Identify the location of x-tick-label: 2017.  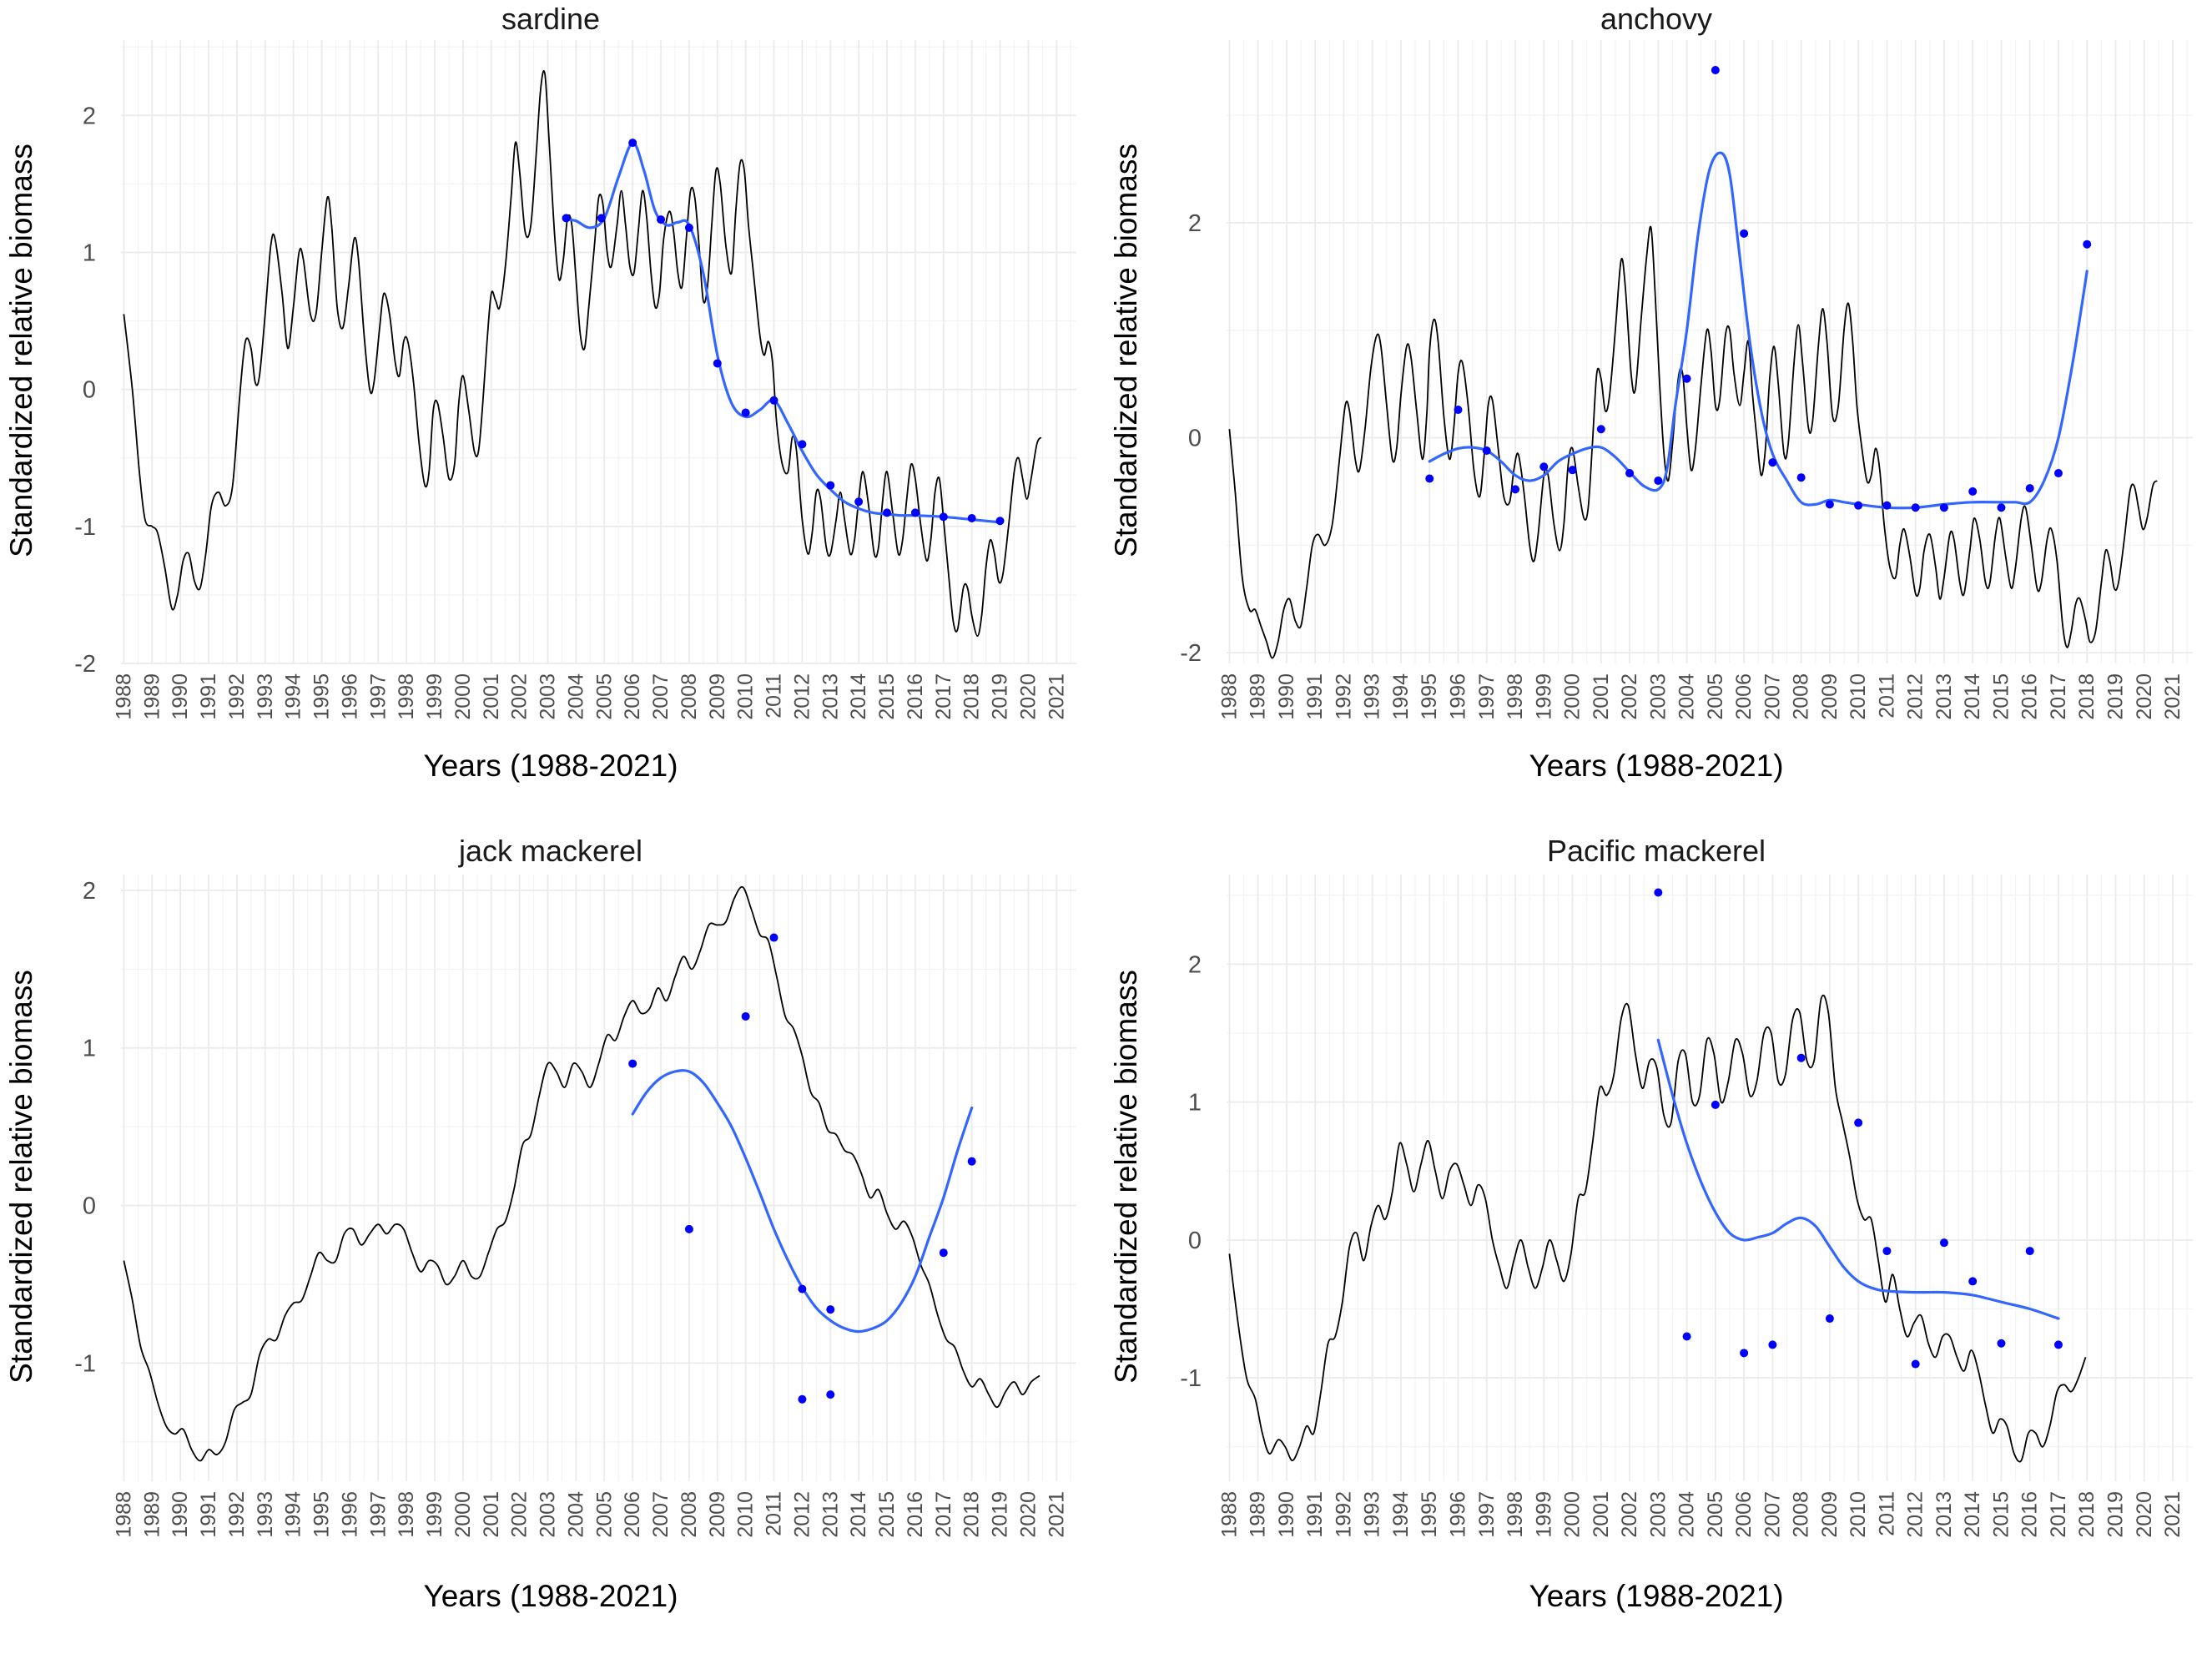
(2058, 1514).